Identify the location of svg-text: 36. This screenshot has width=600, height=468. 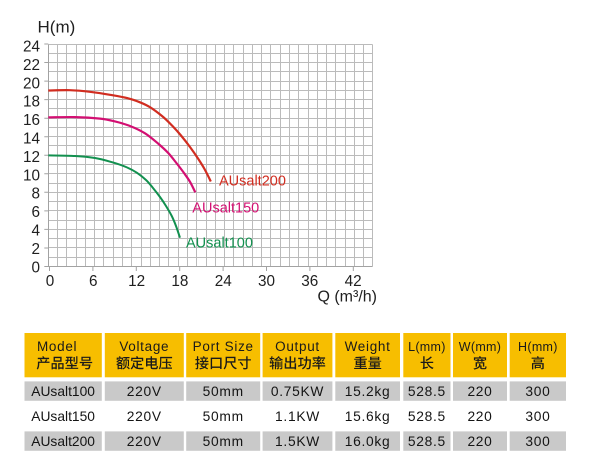
(309, 281).